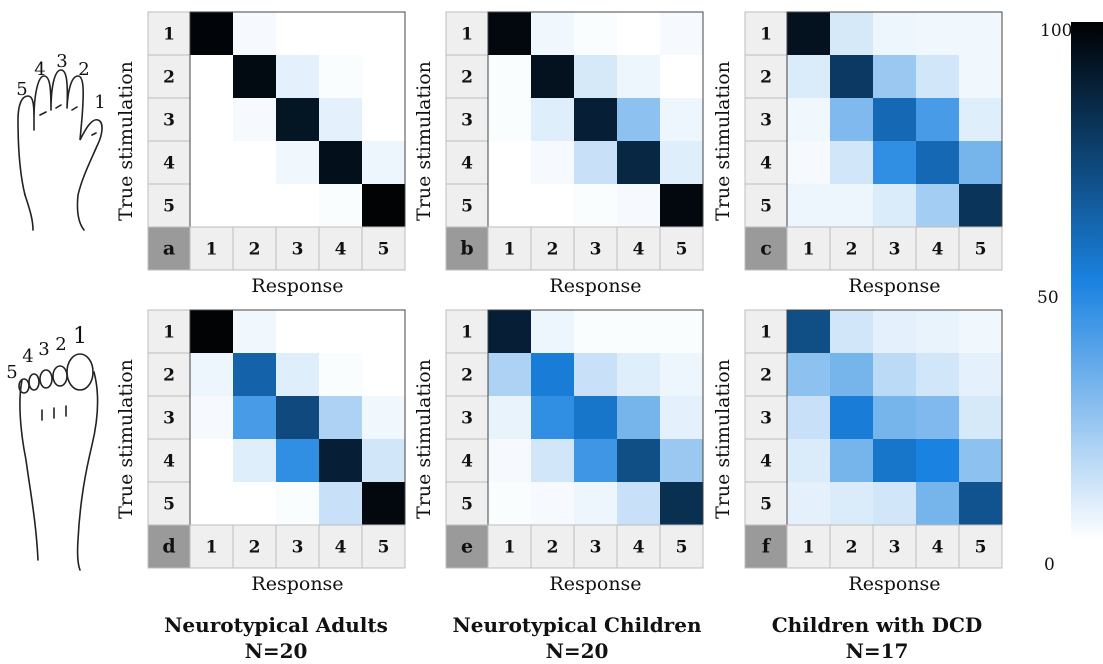 The width and height of the screenshot is (1103, 664). Describe the element at coordinates (857, 452) in the screenshot. I see `heatmap-panel-f: 1 2 3 4 5 f 1 2 3 4 5 Response True stimulation` at that location.